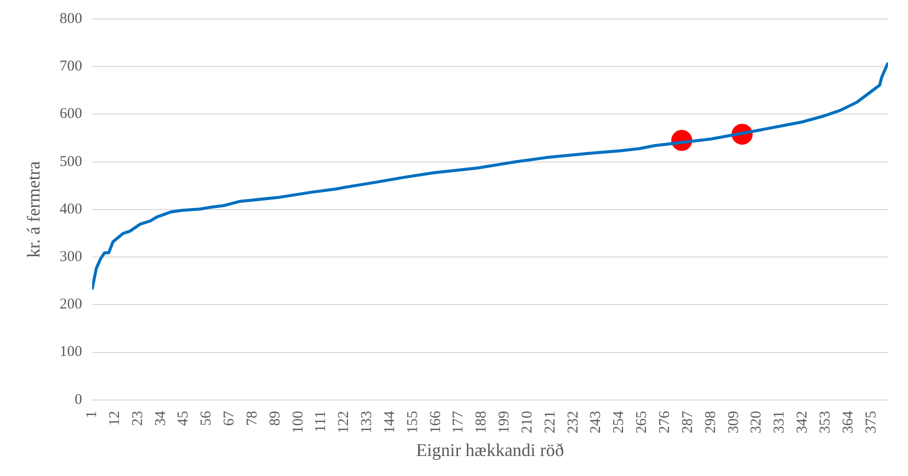 The height and width of the screenshot is (476, 908). Describe the element at coordinates (71, 18) in the screenshot. I see `y-tick-label: 800` at that location.